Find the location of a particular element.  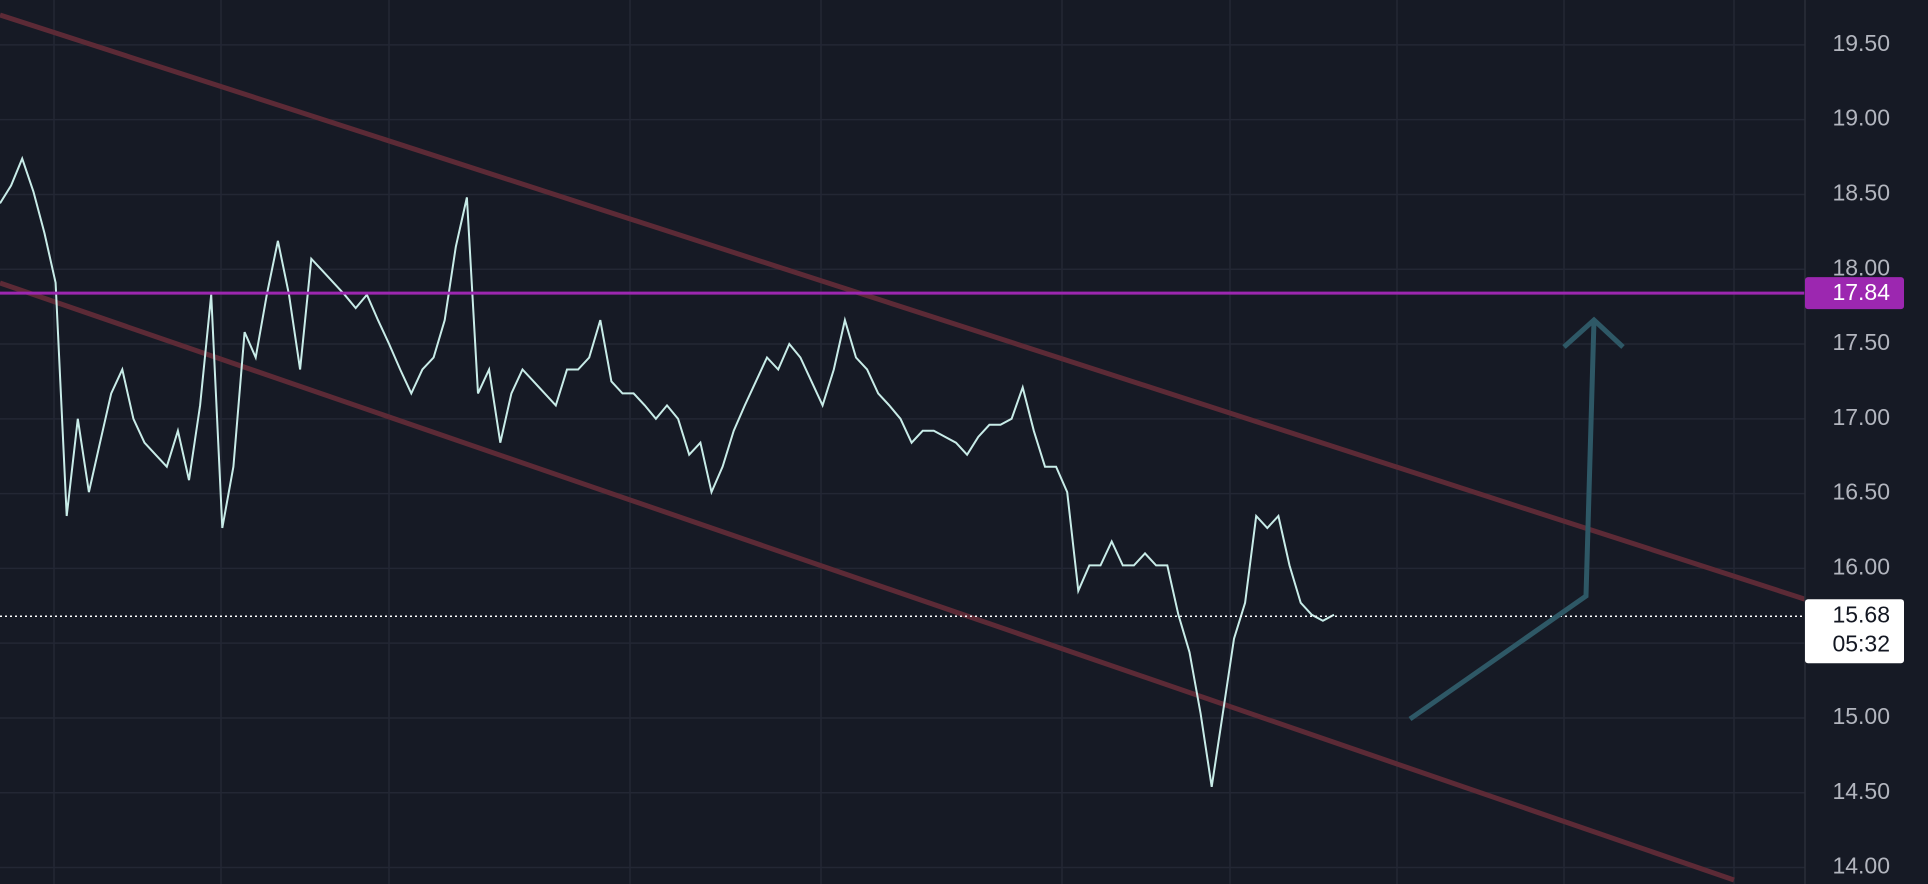

y-tick-label: 19.50 is located at coordinates (1861, 43).